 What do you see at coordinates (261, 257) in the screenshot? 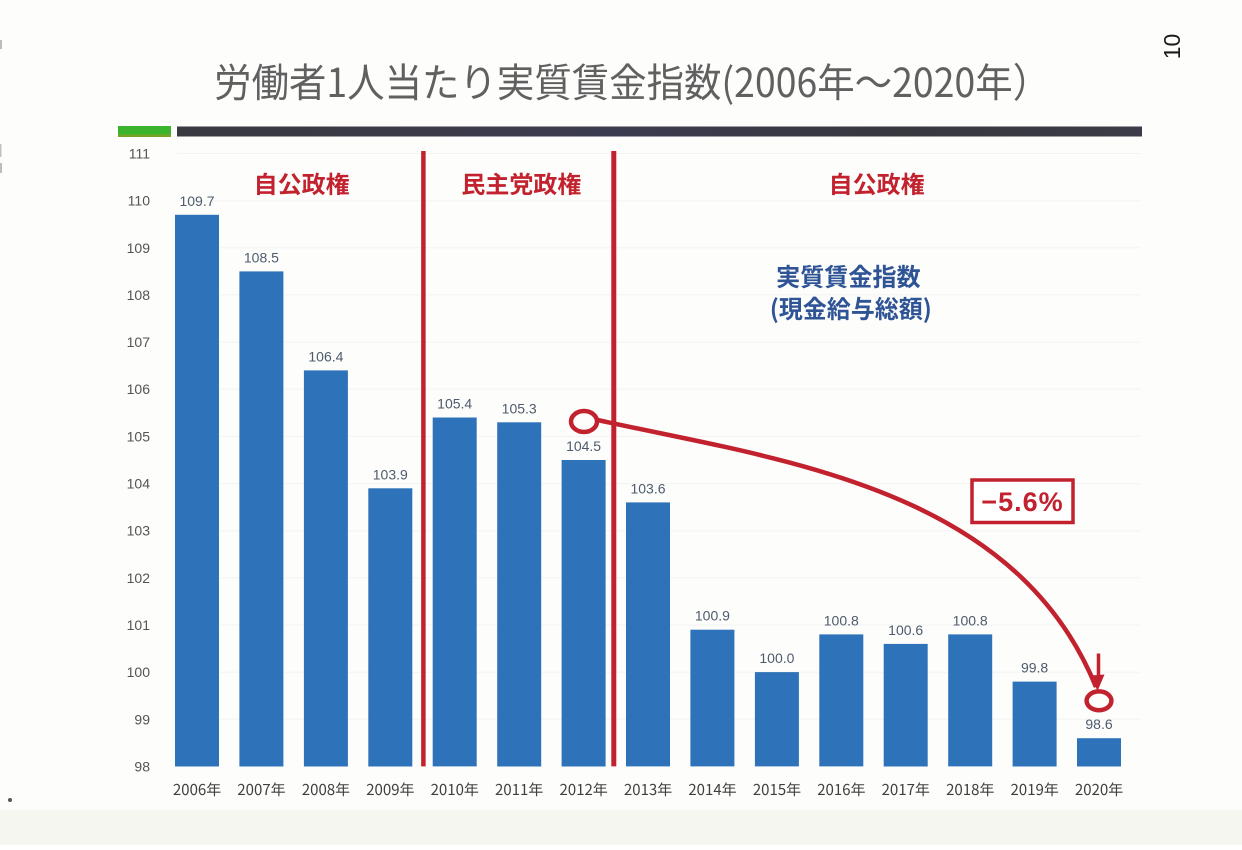
I see `svg-text: 108.5` at bounding box center [261, 257].